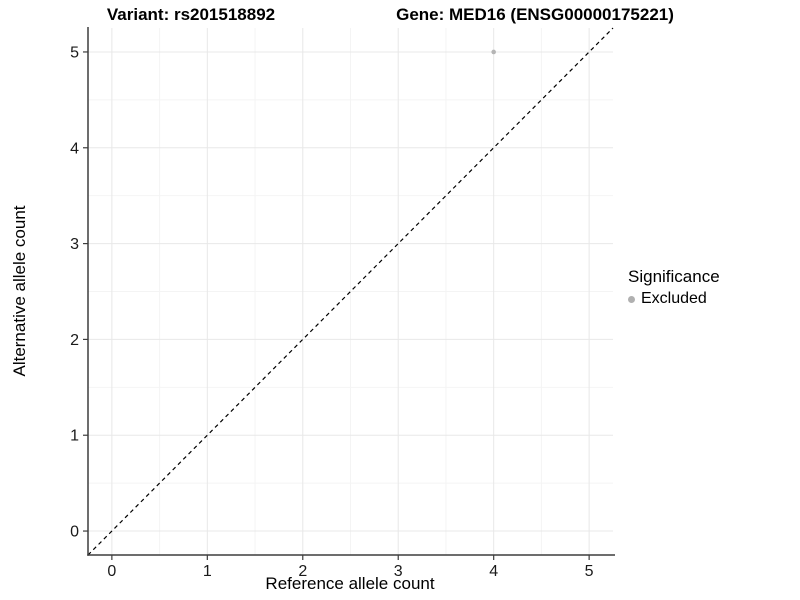  I want to click on legend: Significance Excluded, so click(674, 288).